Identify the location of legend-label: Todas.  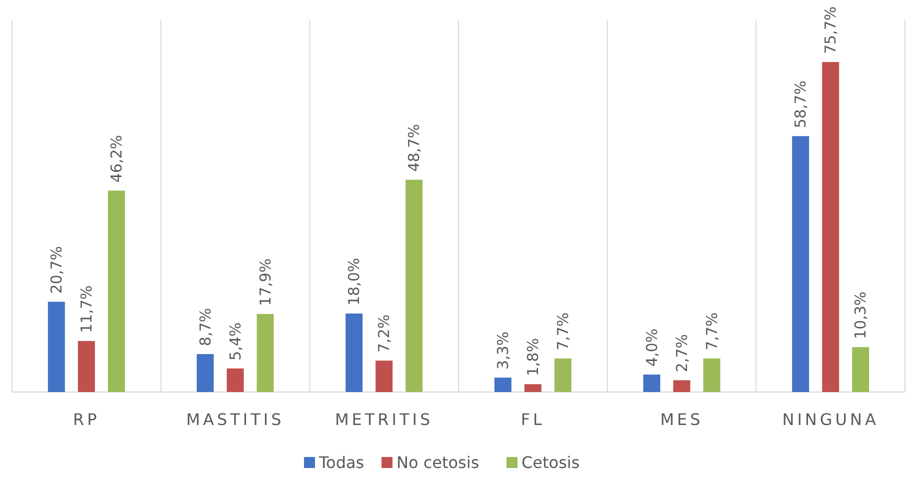
(341, 462).